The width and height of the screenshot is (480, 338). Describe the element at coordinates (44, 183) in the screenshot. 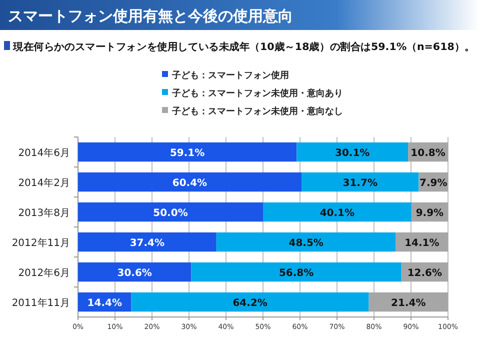

I see `y-tick-label: 2014年2月` at that location.